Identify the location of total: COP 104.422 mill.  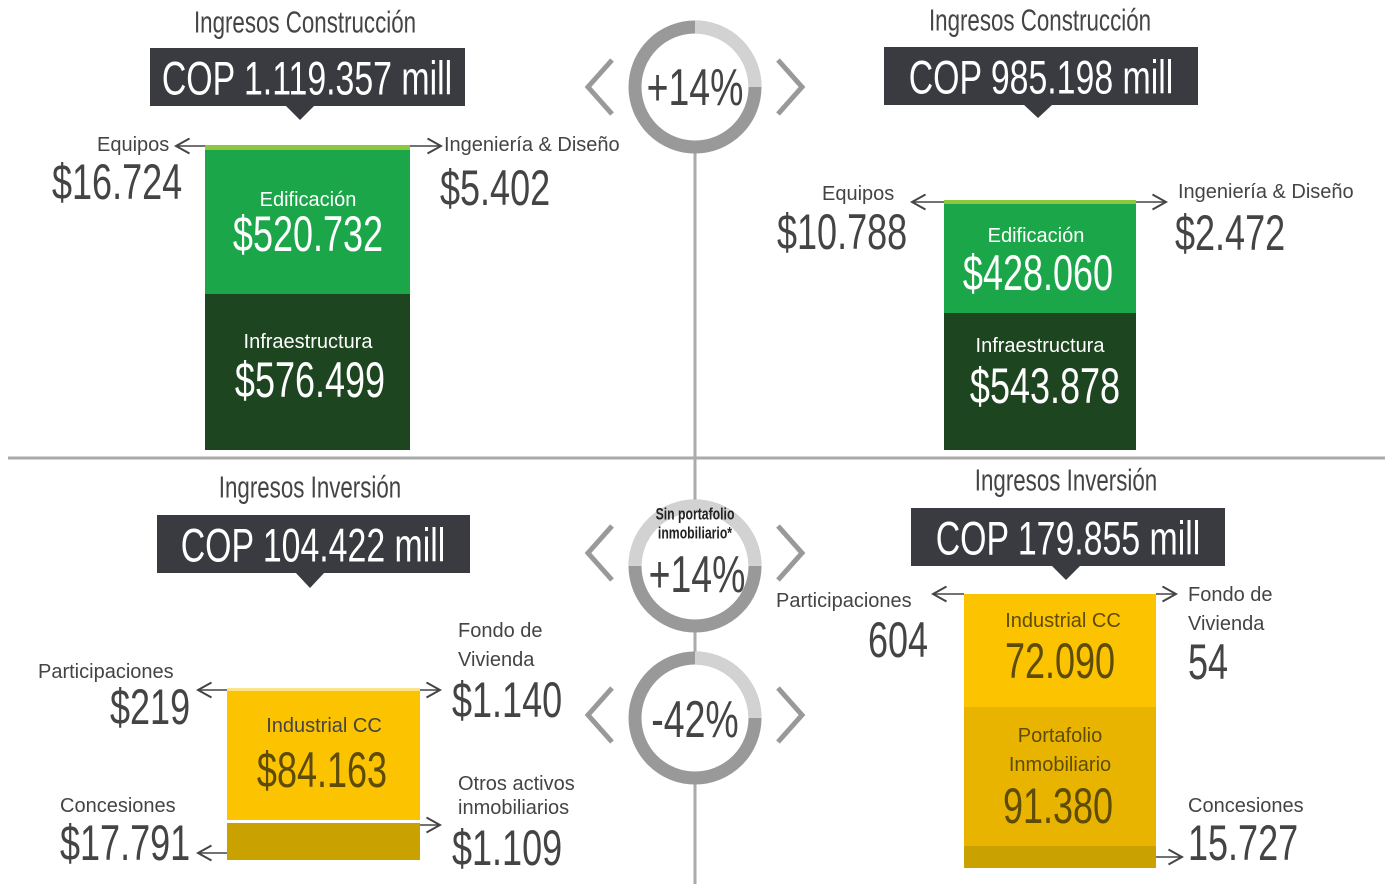
(313, 545).